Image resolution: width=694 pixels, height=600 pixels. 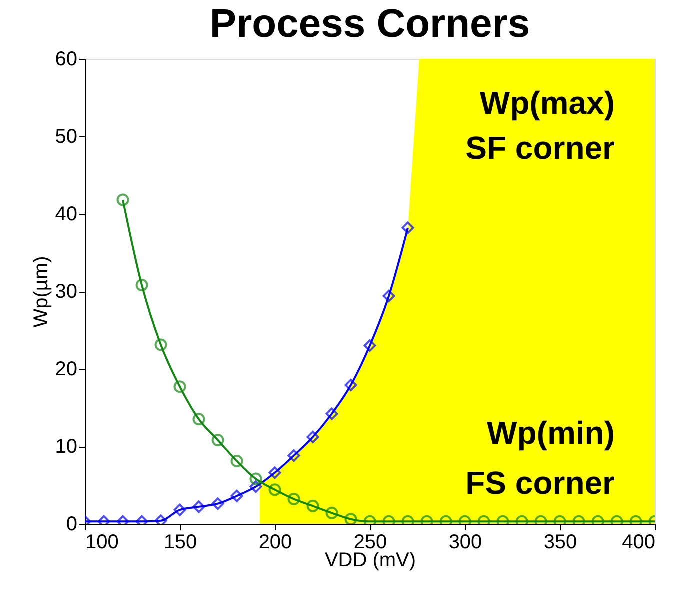 I want to click on annotation: SF corner, so click(x=540, y=148).